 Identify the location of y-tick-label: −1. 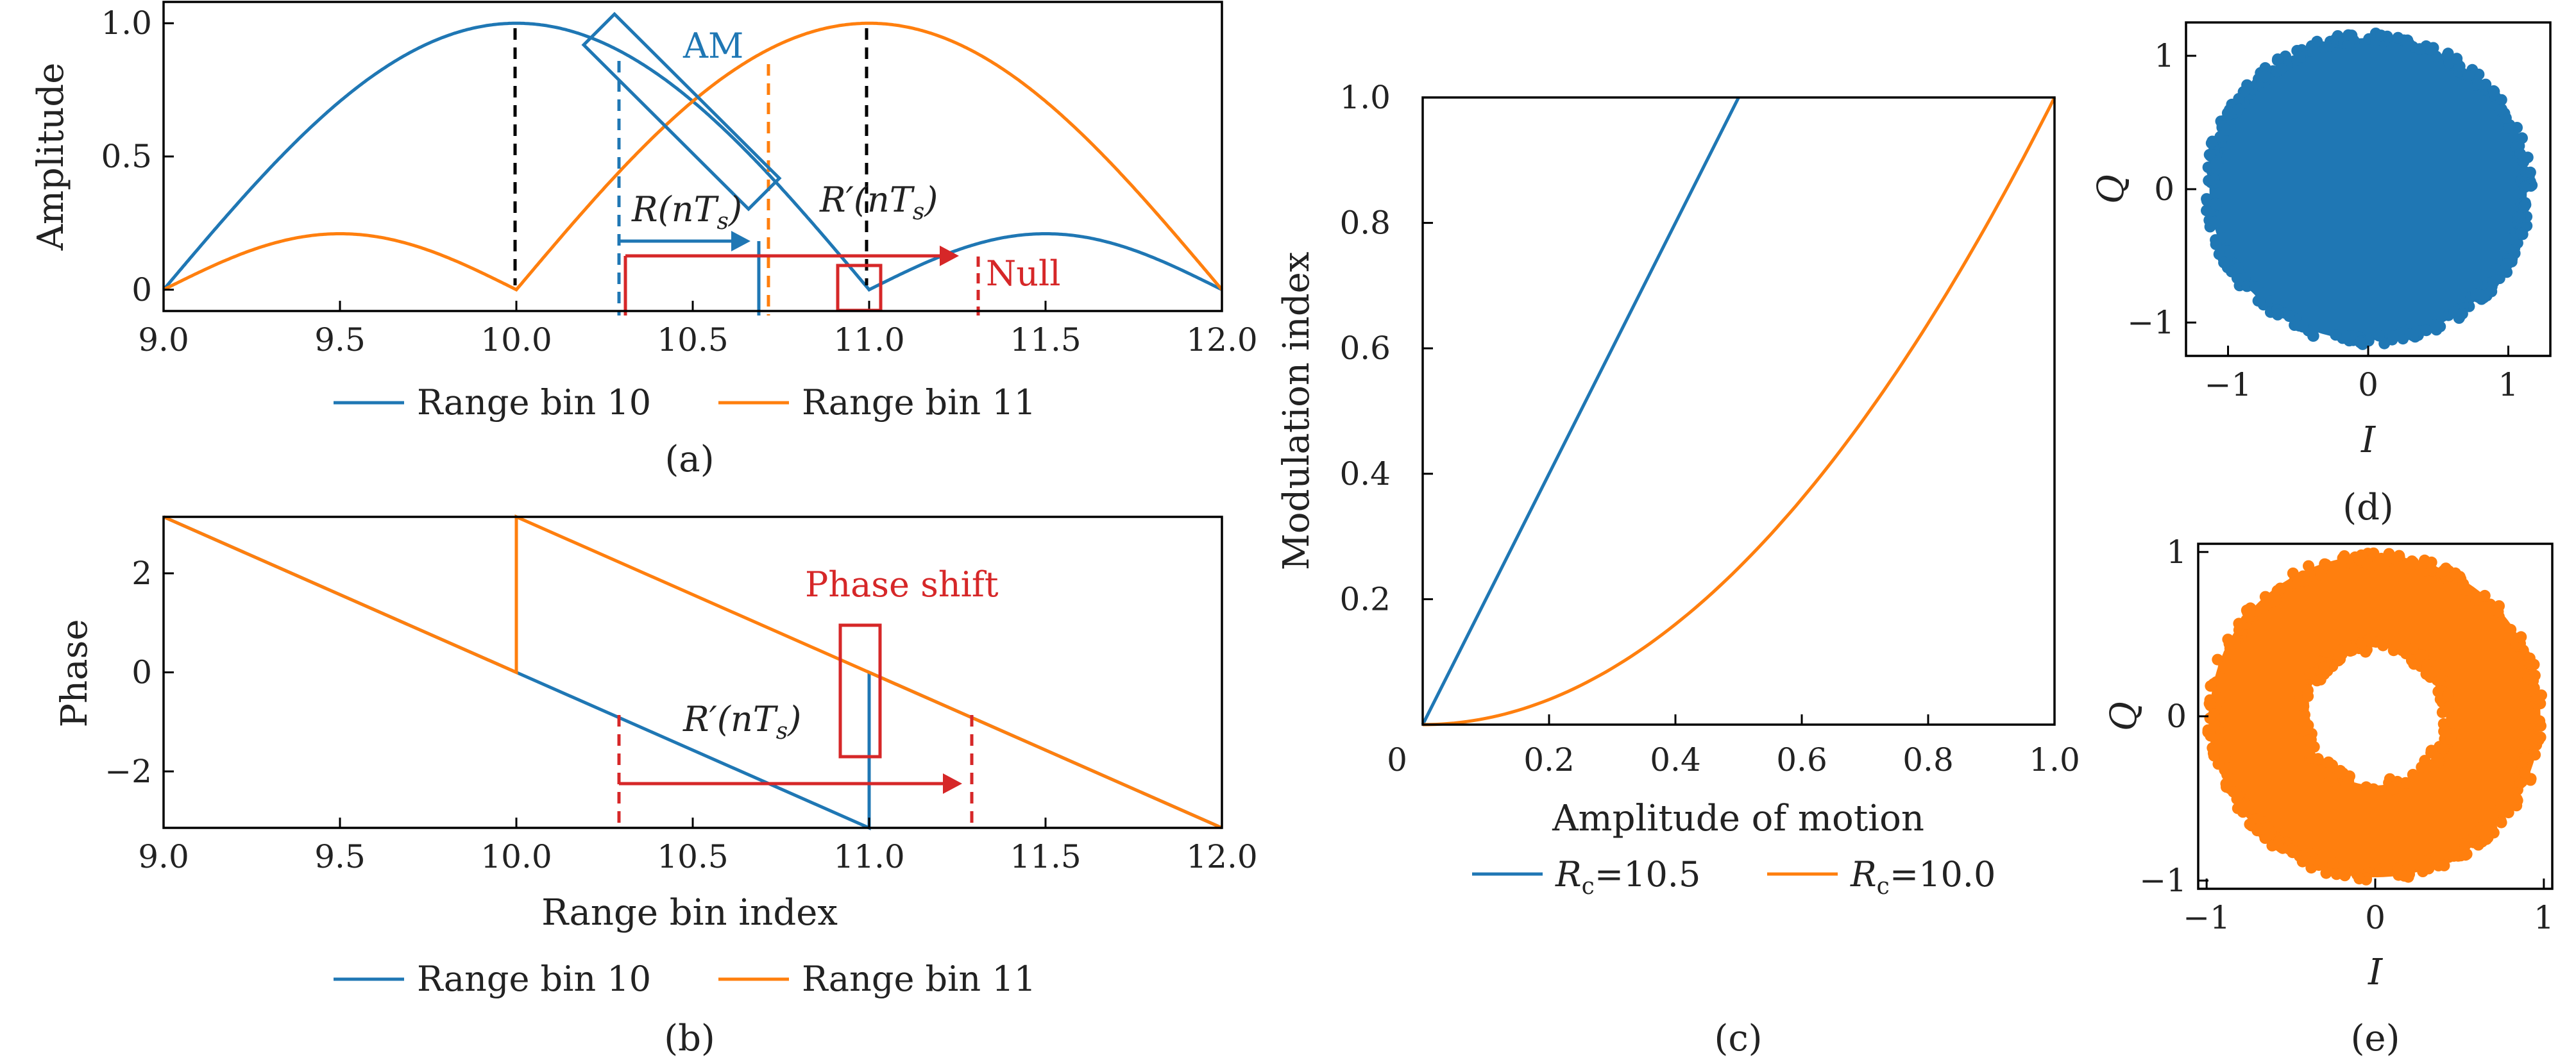
(2150, 322).